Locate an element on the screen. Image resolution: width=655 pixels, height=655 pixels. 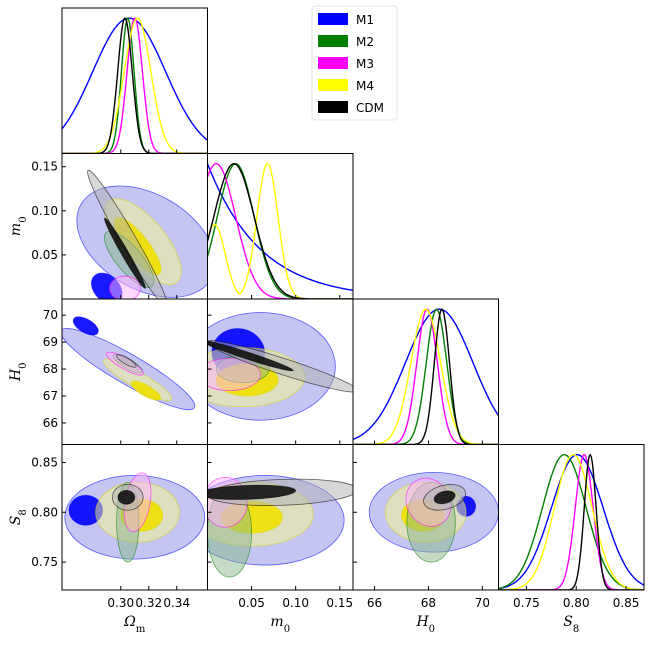
marginal-m0-frame is located at coordinates (280, 226).